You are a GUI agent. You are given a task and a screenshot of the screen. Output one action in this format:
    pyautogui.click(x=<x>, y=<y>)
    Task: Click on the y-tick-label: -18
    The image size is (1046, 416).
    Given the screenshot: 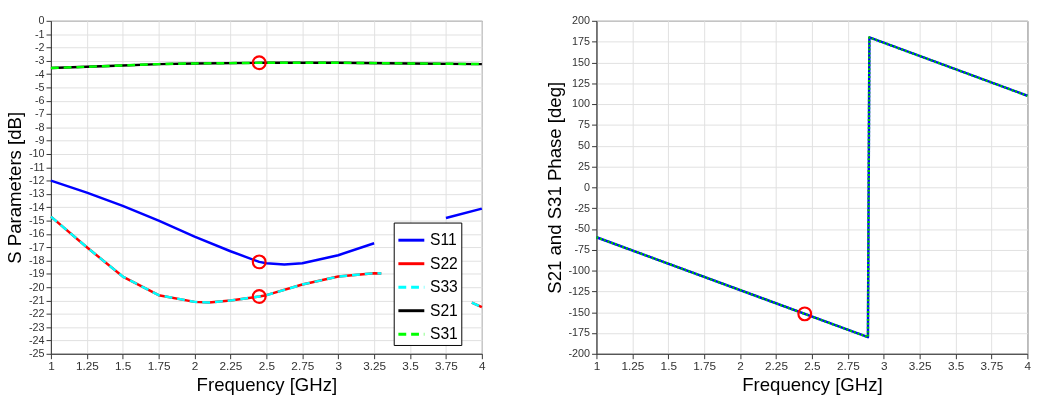 What is the action you would take?
    pyautogui.click(x=37, y=260)
    